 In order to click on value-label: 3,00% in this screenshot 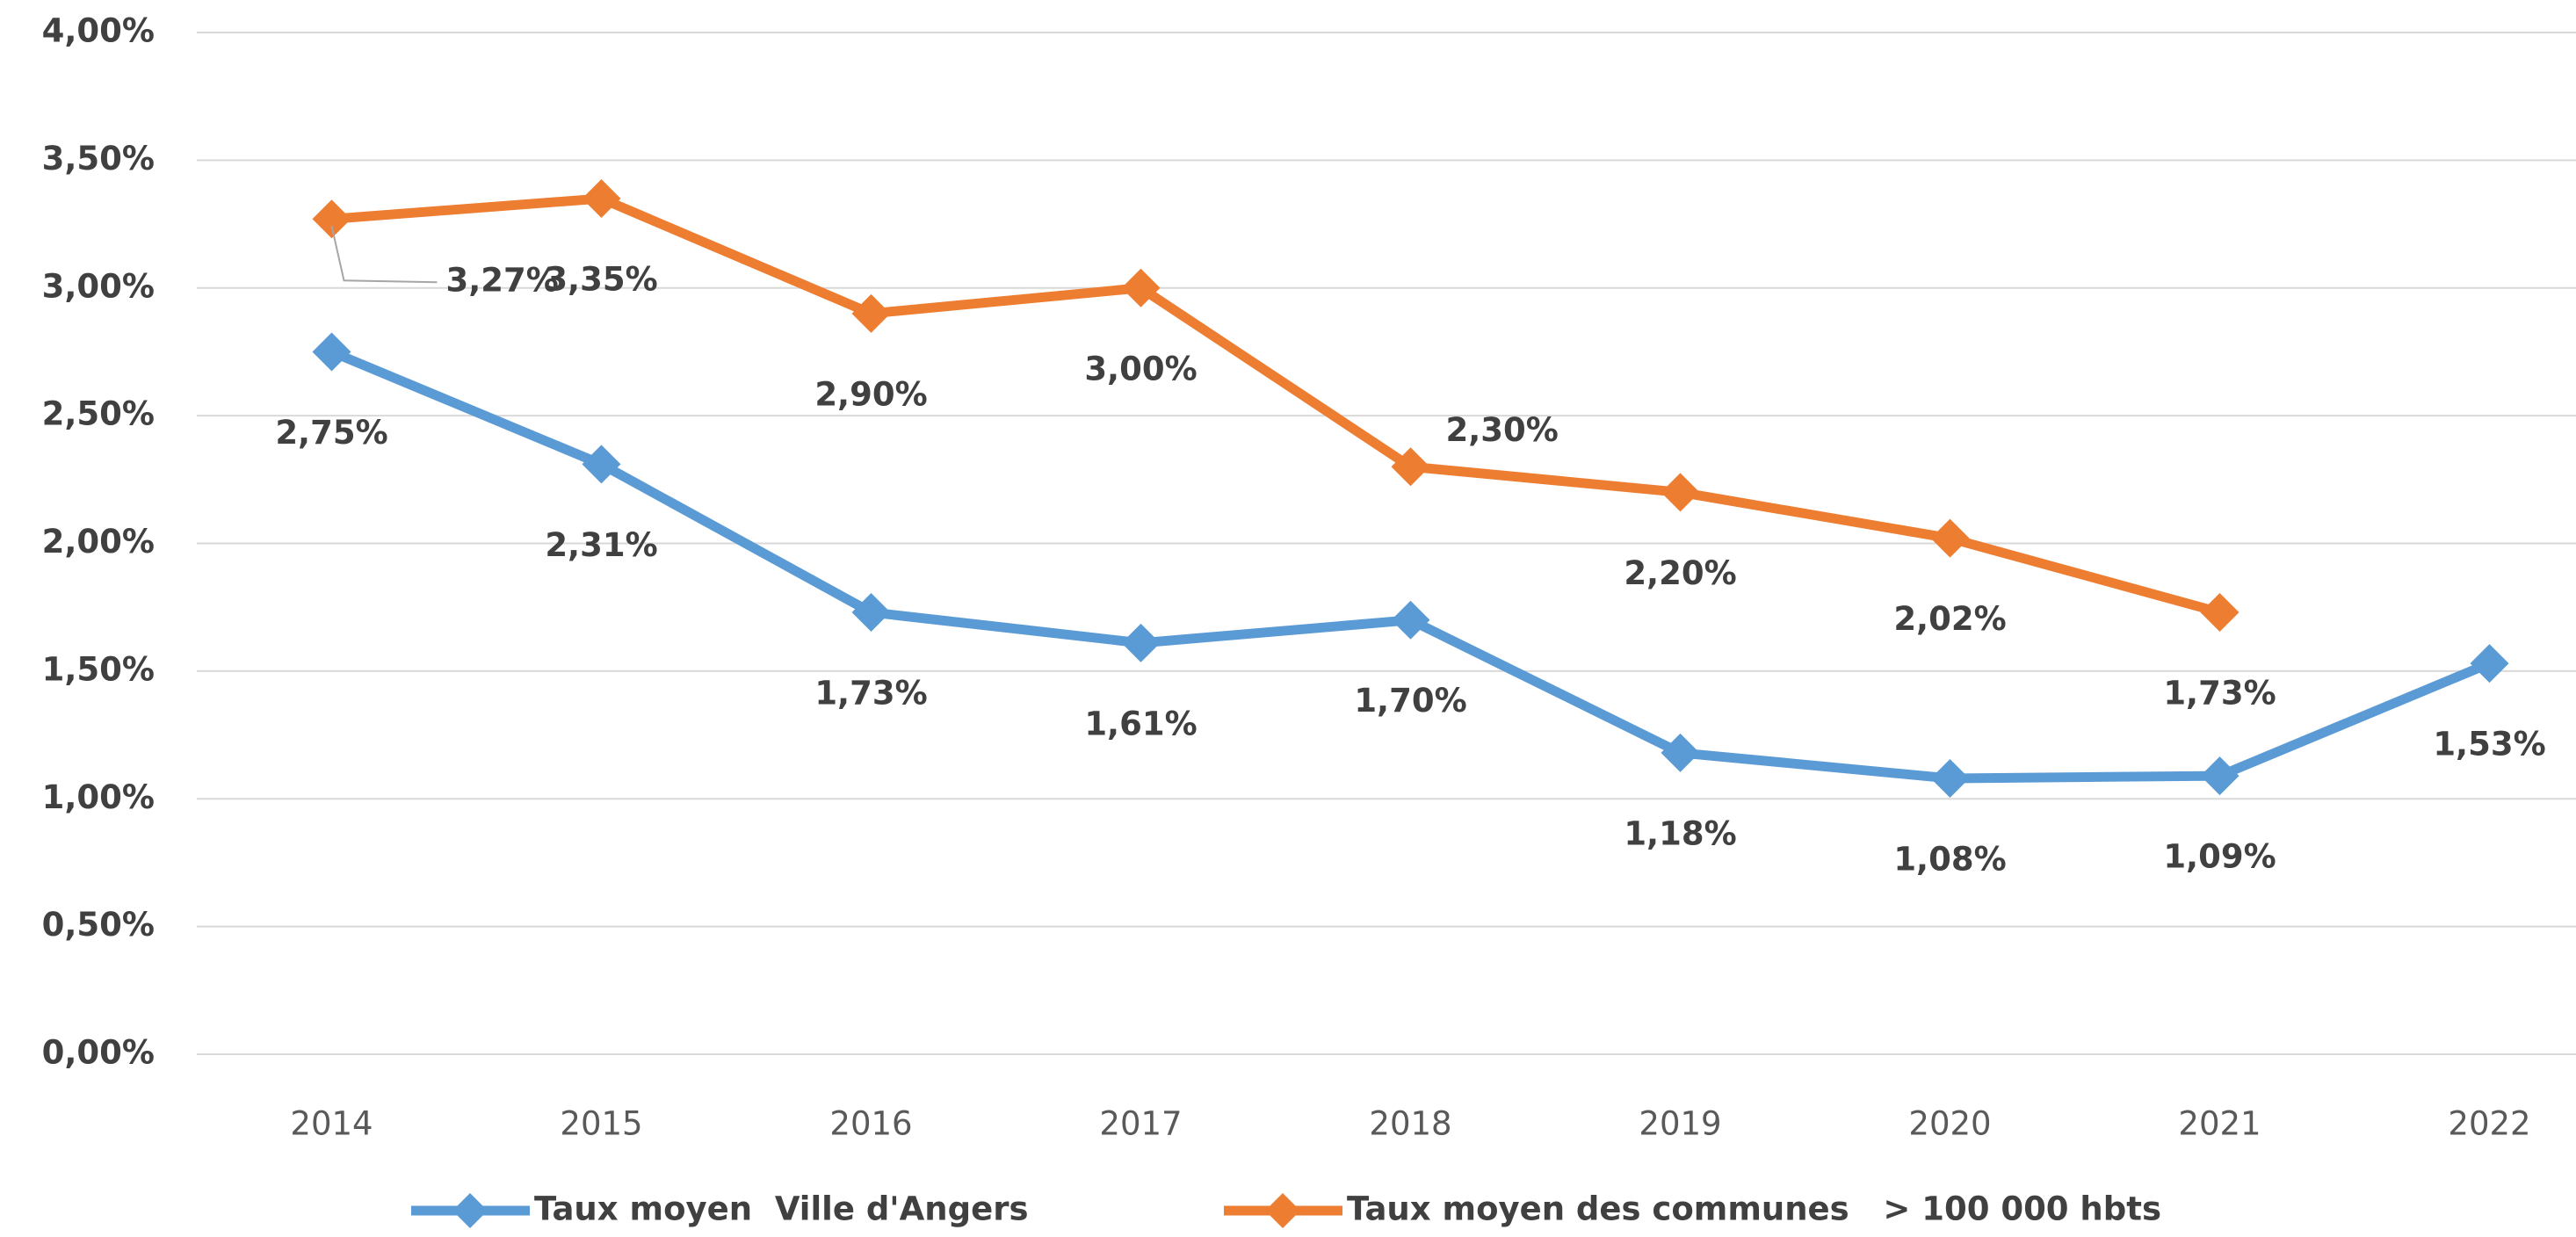, I will do `click(1140, 369)`.